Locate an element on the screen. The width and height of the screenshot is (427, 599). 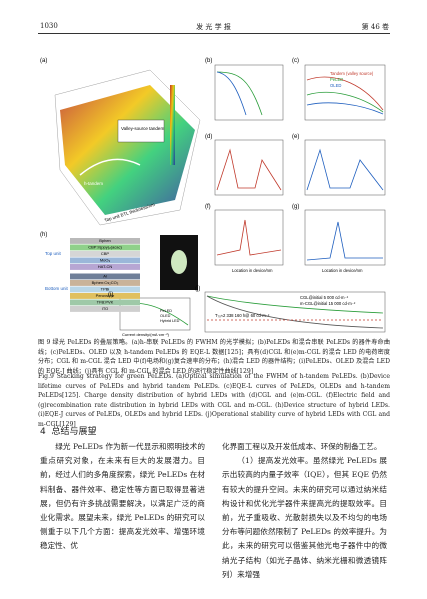
colorbar is located at coordinates (172, 125).